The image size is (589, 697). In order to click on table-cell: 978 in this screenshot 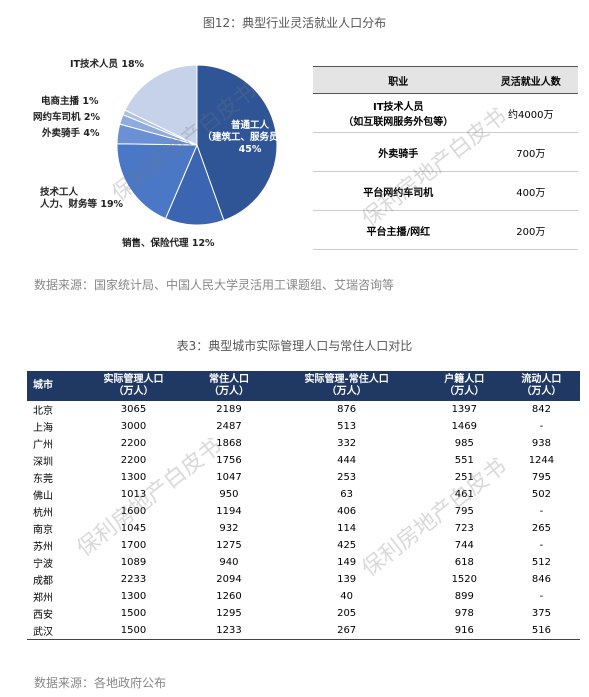, I will do `click(464, 613)`.